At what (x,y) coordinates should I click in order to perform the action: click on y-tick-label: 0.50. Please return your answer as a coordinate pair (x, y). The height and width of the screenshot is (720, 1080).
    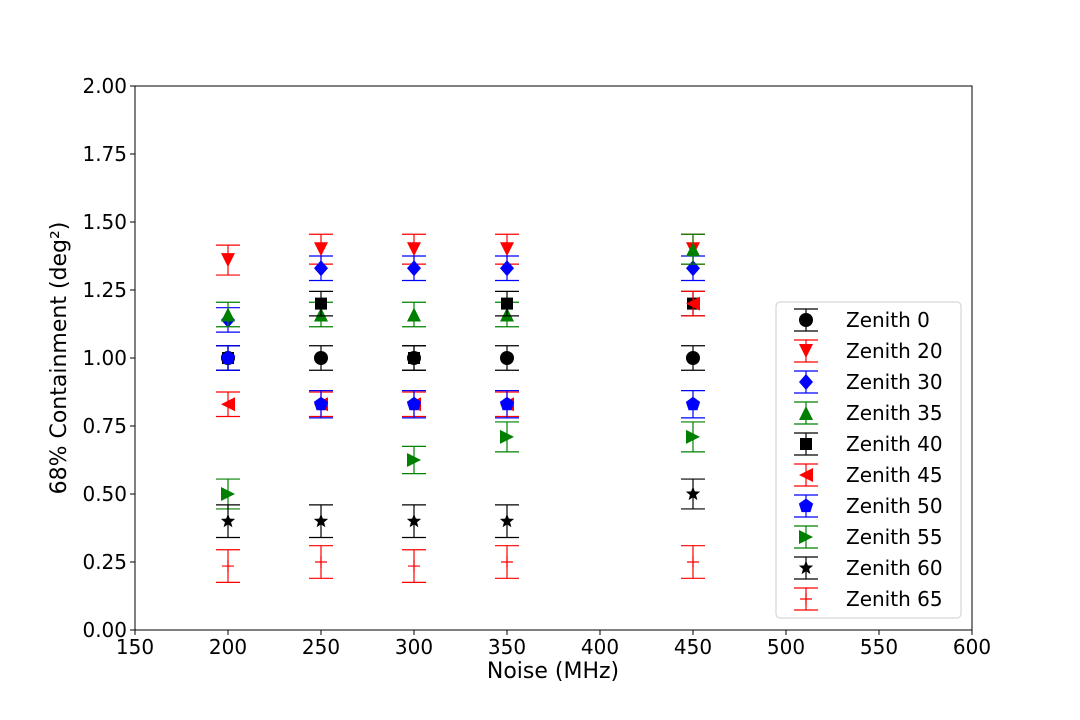
    Looking at the image, I should click on (104, 494).